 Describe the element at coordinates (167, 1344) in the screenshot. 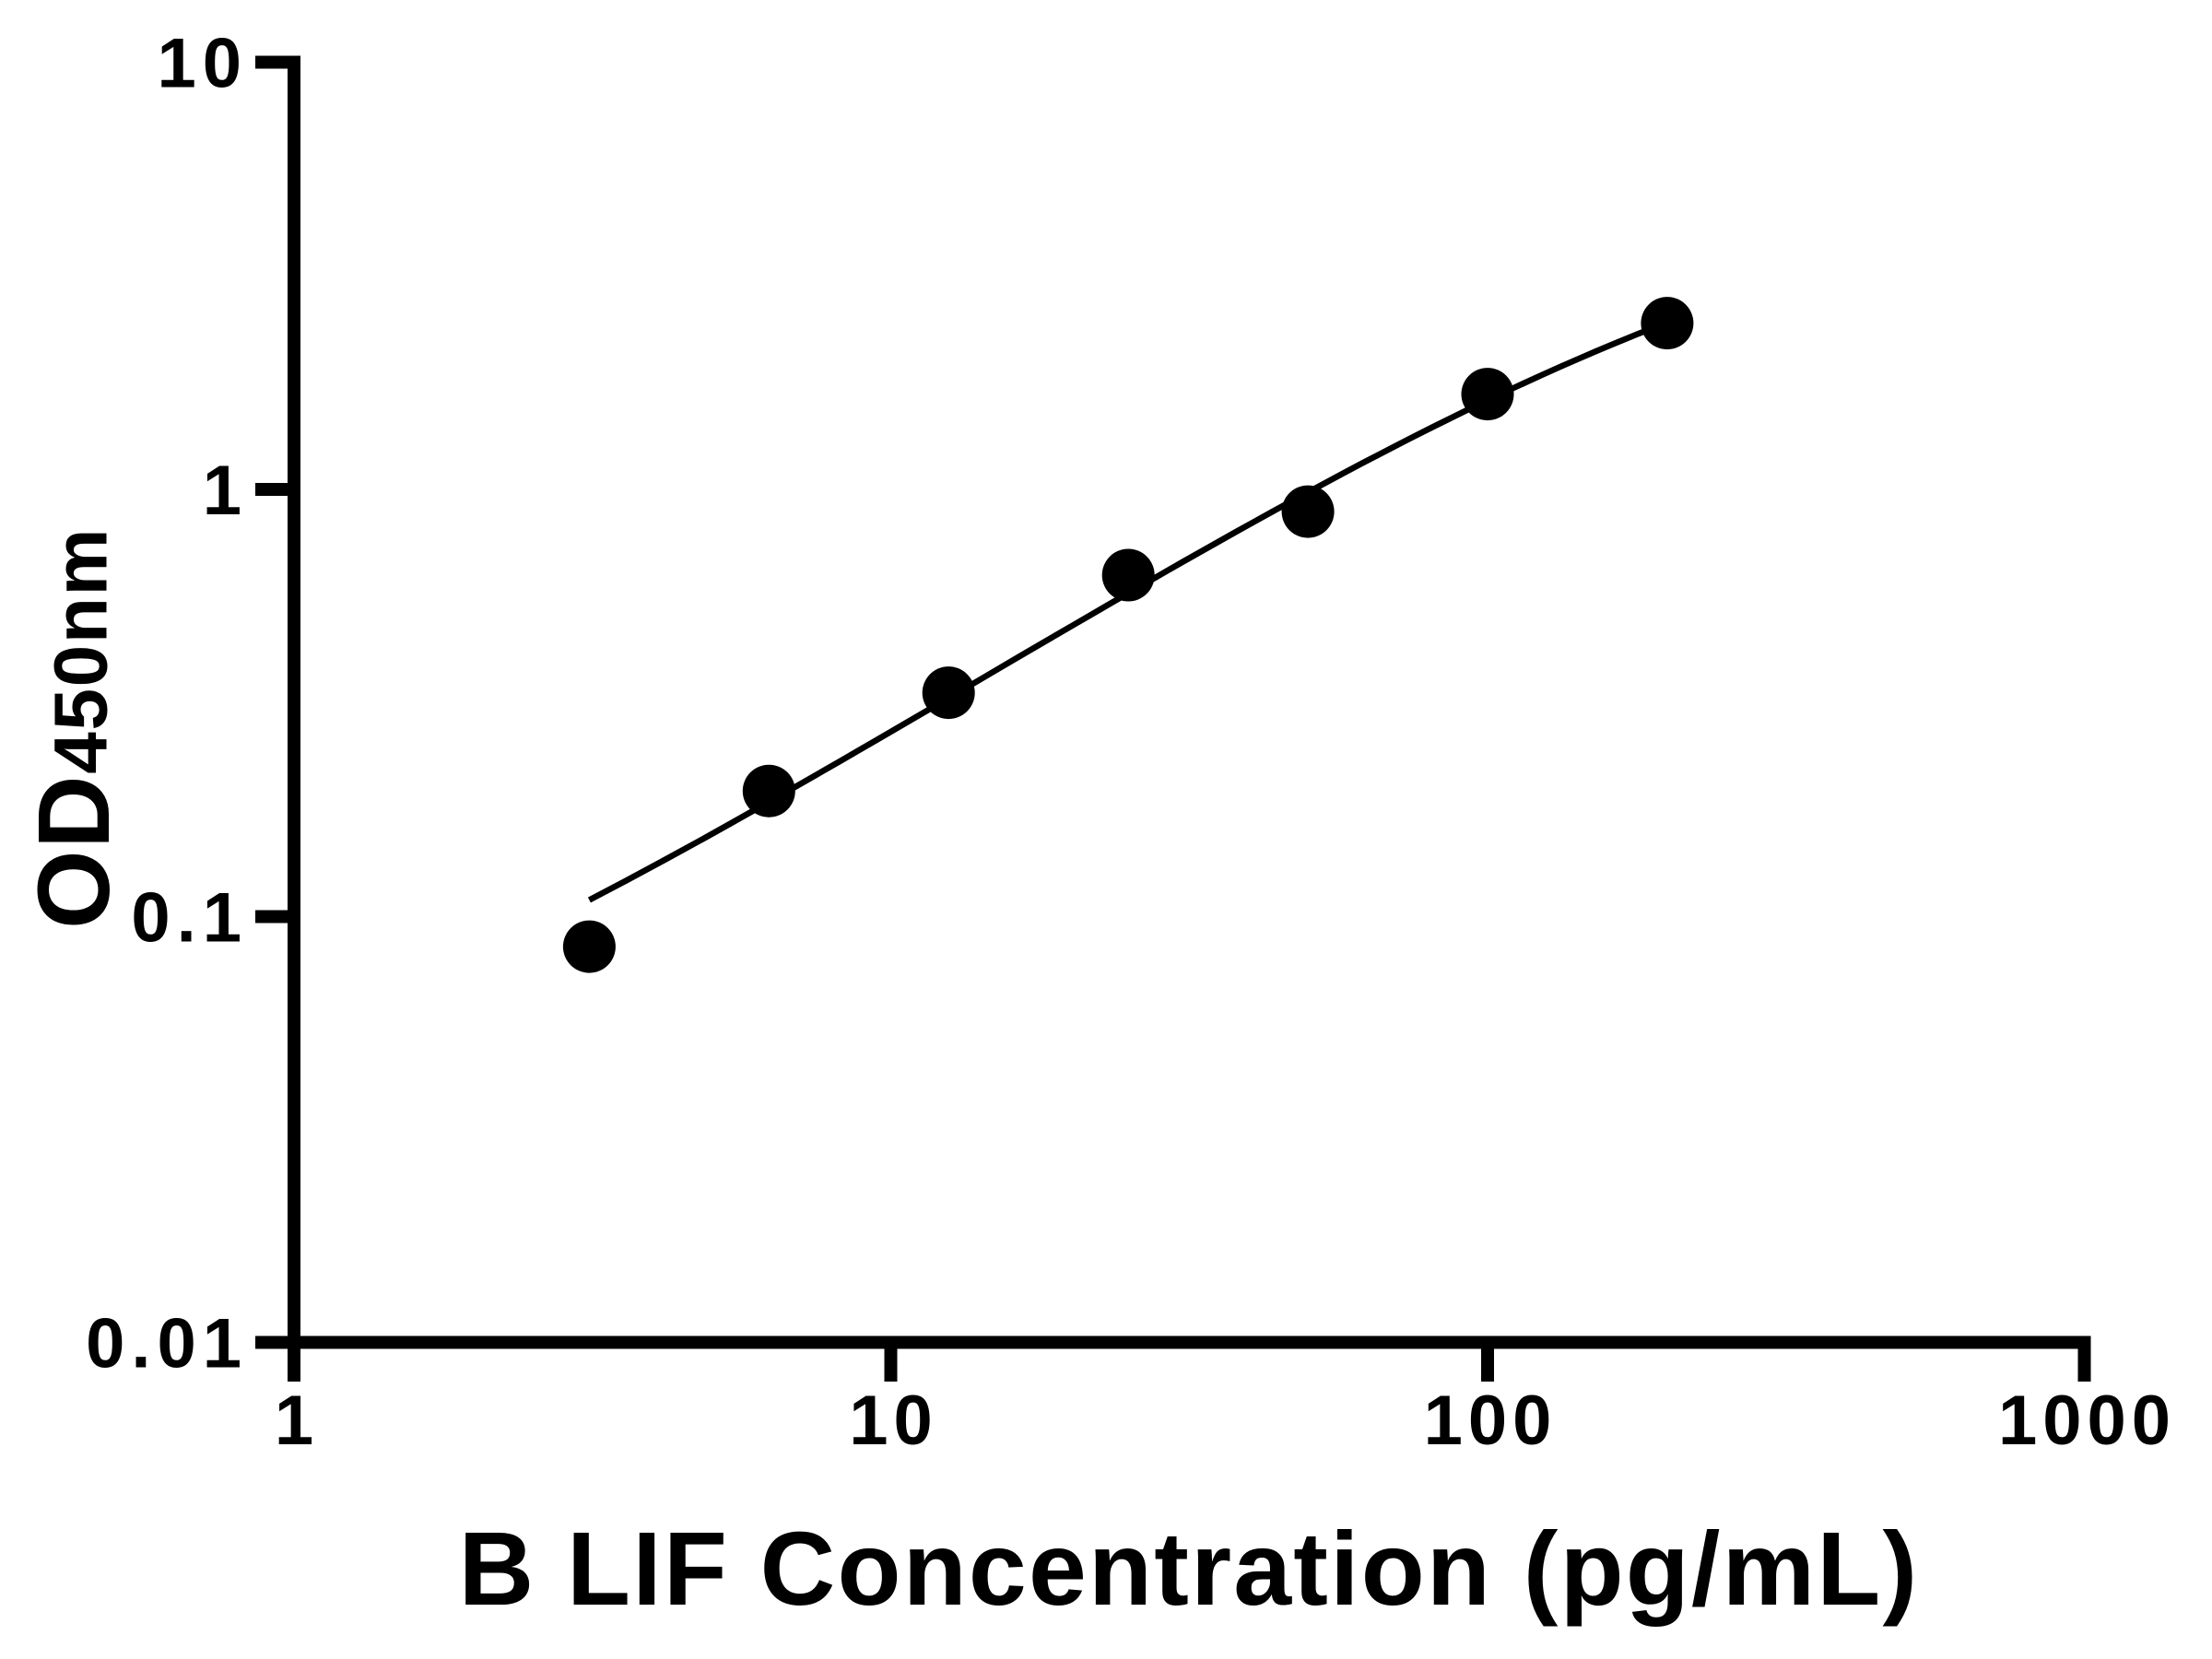

I see `svg-text: 0.01` at that location.